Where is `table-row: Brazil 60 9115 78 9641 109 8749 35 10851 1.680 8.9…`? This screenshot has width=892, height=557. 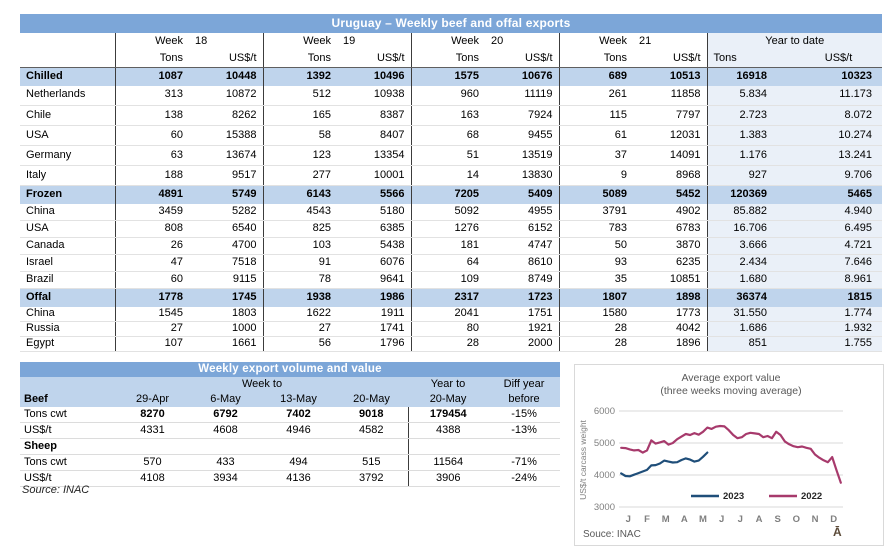 table-row: Brazil 60 9115 78 9641 109 8749 35 10851 1.680 8.9… is located at coordinates (451, 280).